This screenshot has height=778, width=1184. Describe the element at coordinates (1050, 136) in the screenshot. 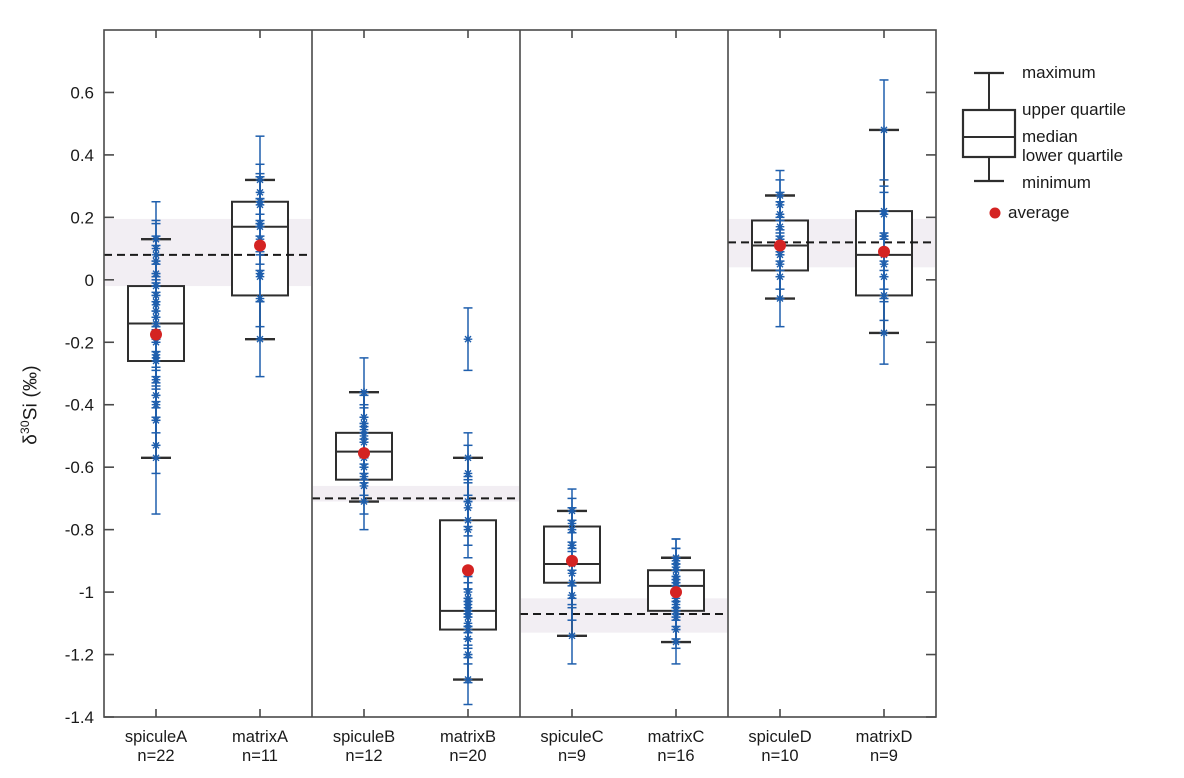

I see `legend-label-median: median` at that location.